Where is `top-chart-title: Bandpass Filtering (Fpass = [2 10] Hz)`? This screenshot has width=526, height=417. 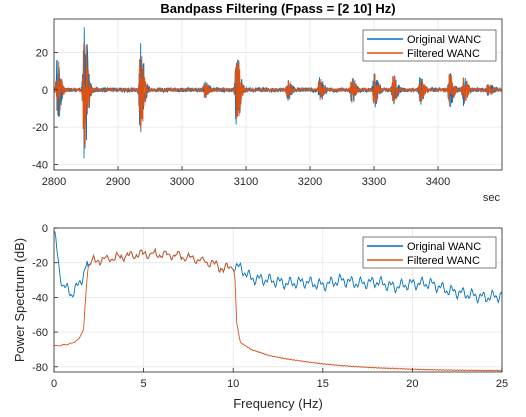 top-chart-title: Bandpass Filtering (Fpass = [2 10] Hz) is located at coordinates (277, 8).